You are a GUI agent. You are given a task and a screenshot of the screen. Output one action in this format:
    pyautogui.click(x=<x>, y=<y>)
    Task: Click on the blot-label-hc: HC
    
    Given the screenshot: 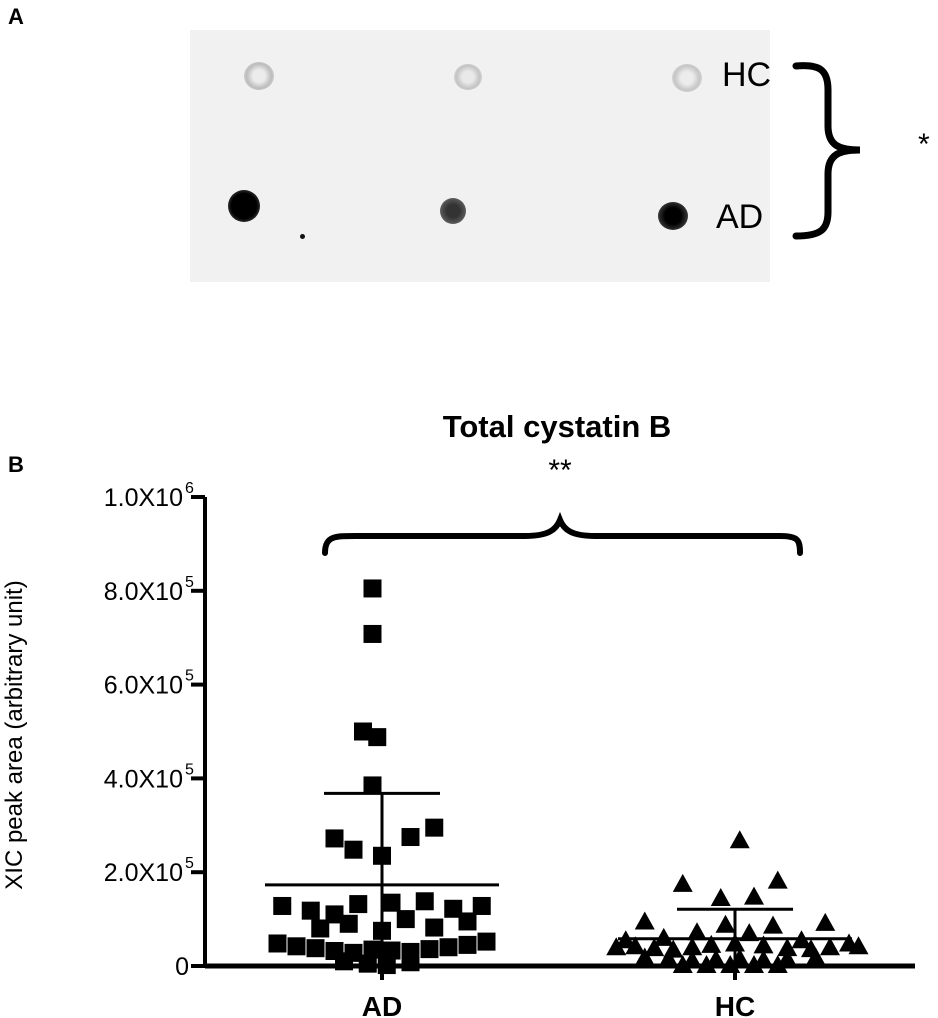 What is the action you would take?
    pyautogui.click(x=747, y=75)
    